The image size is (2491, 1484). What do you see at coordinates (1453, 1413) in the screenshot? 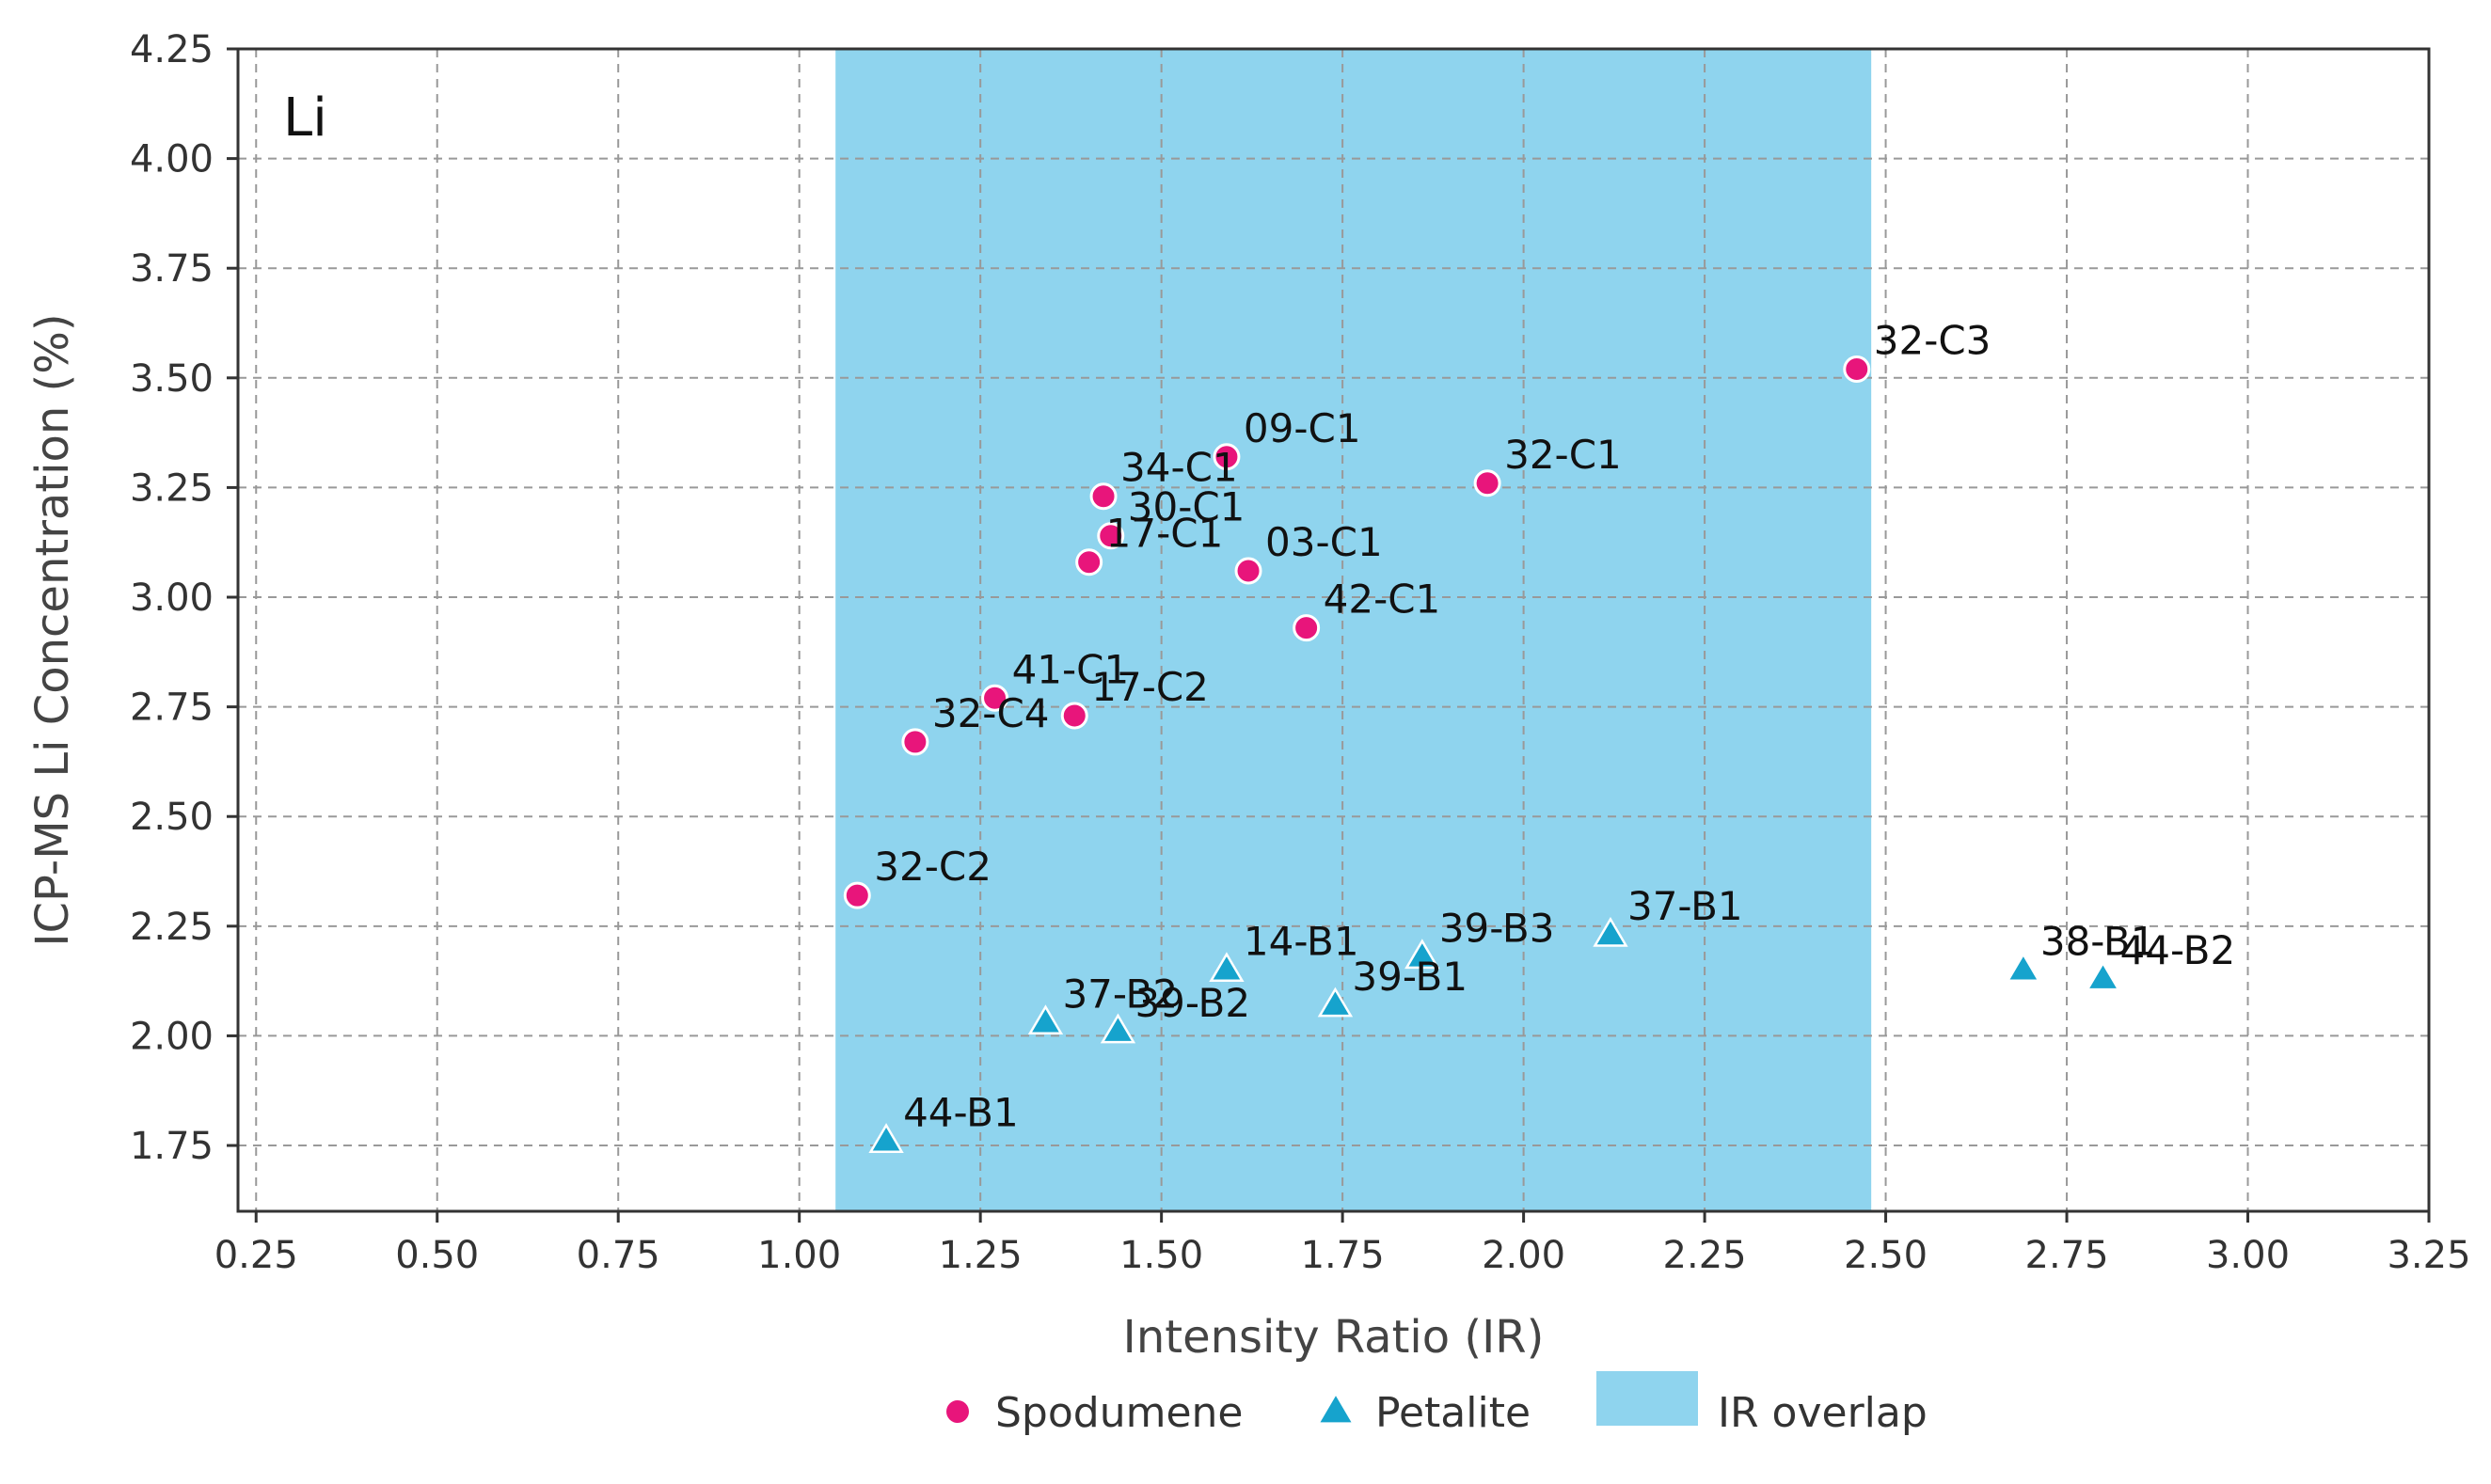
I see `legend-petalite-label: Petalite` at bounding box center [1453, 1413].